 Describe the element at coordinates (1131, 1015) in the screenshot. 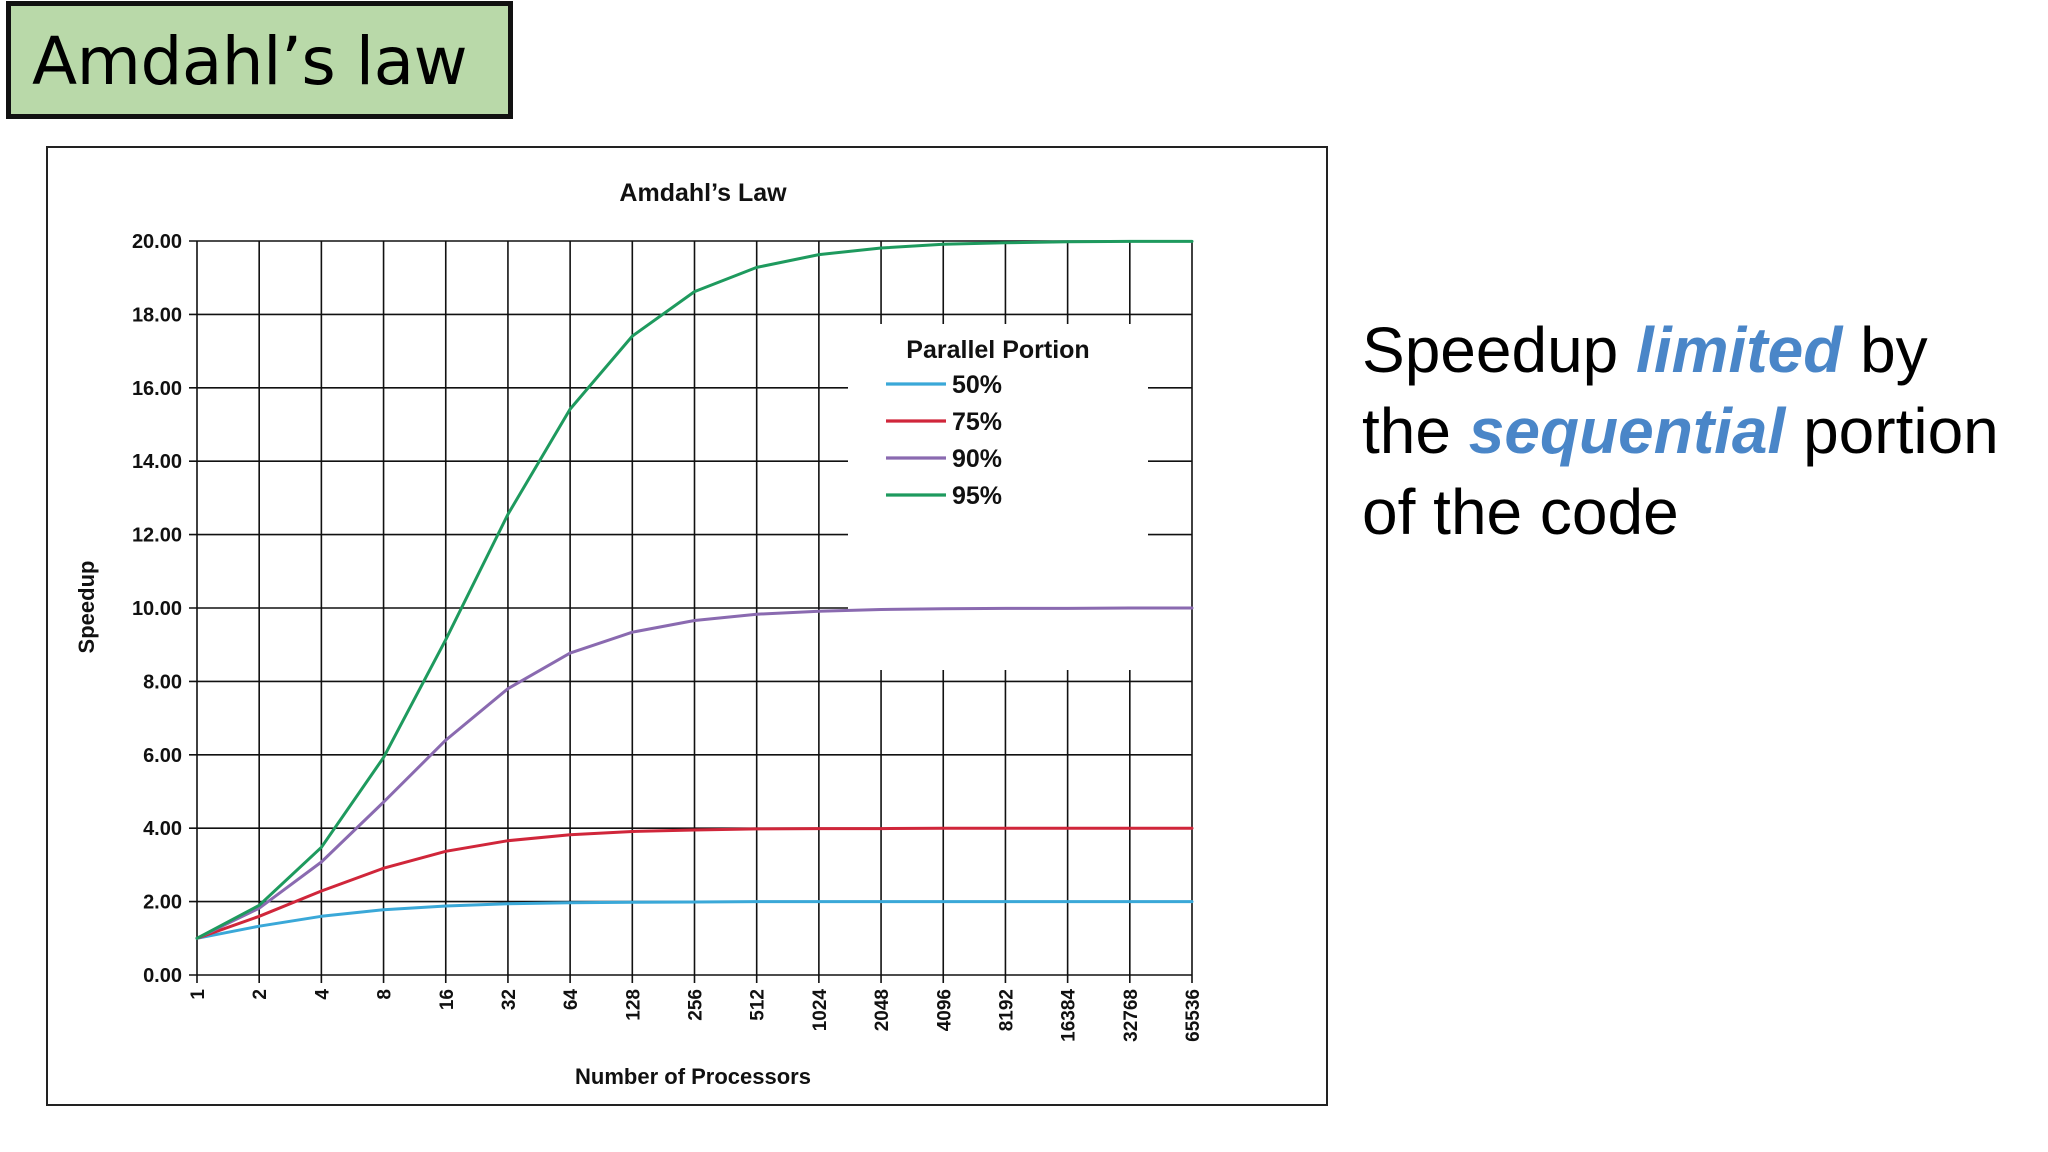

I see `x-tick-label: 32768` at that location.